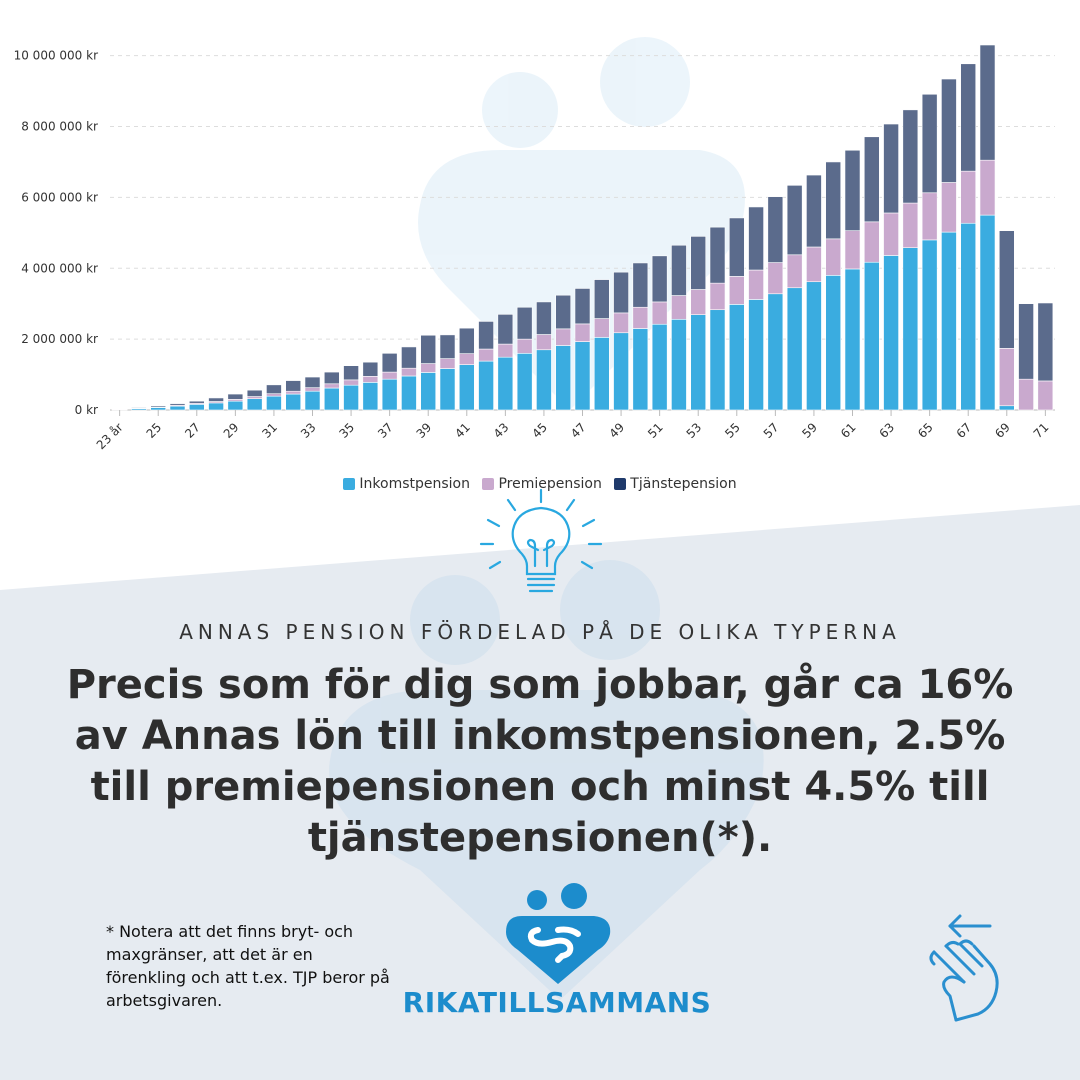  What do you see at coordinates (925, 430) in the screenshot?
I see `x-tick-label: 65` at bounding box center [925, 430].